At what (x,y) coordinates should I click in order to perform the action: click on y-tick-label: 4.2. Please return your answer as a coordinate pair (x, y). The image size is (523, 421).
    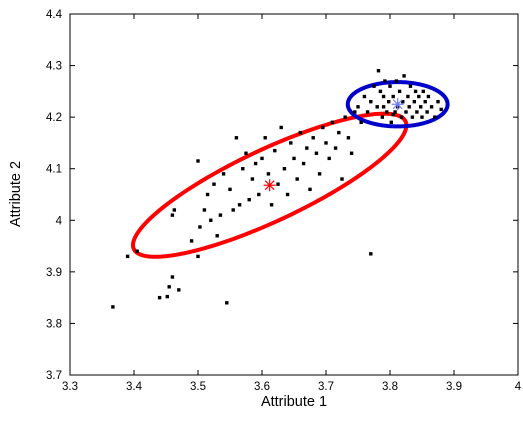
    Looking at the image, I should click on (54, 118).